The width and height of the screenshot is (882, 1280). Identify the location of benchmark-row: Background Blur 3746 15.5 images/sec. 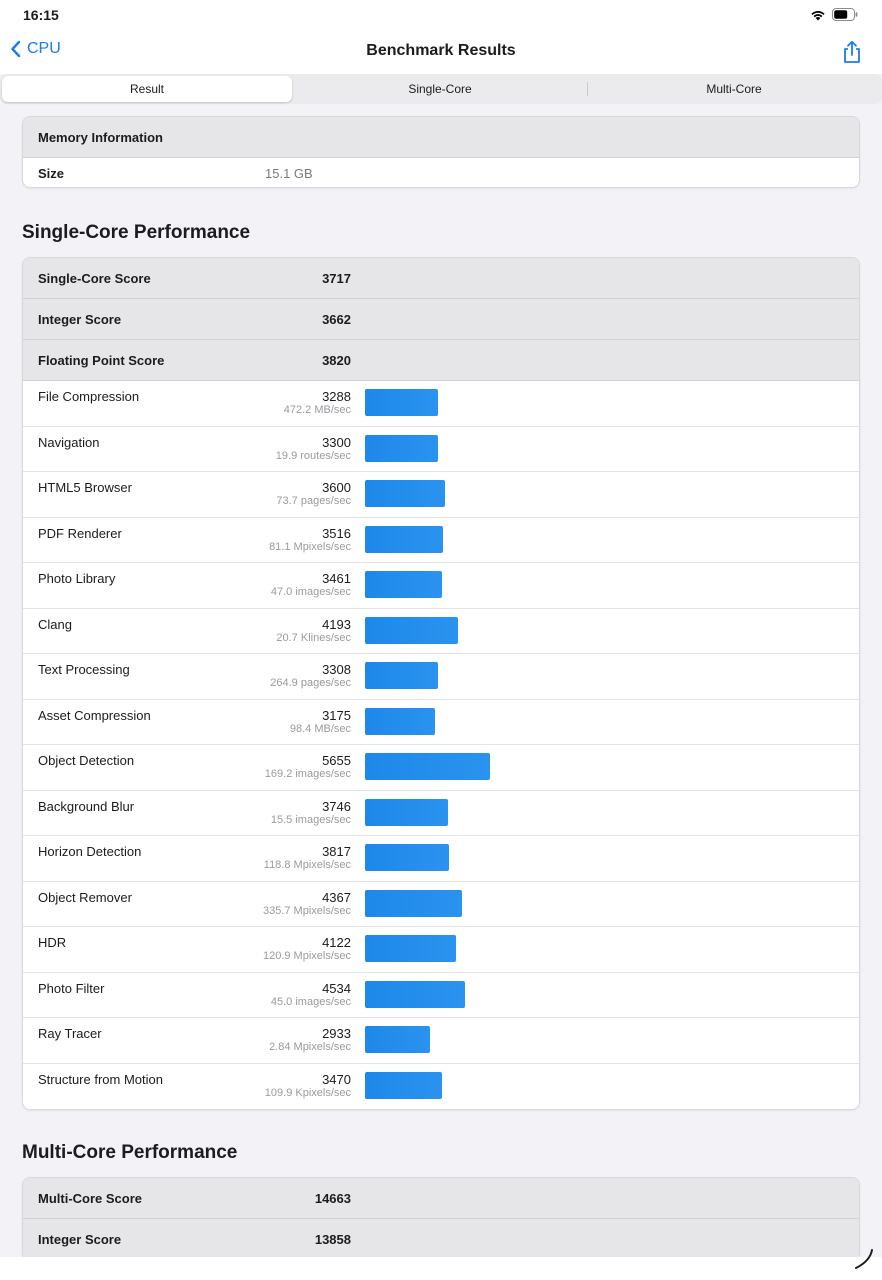
(441, 813).